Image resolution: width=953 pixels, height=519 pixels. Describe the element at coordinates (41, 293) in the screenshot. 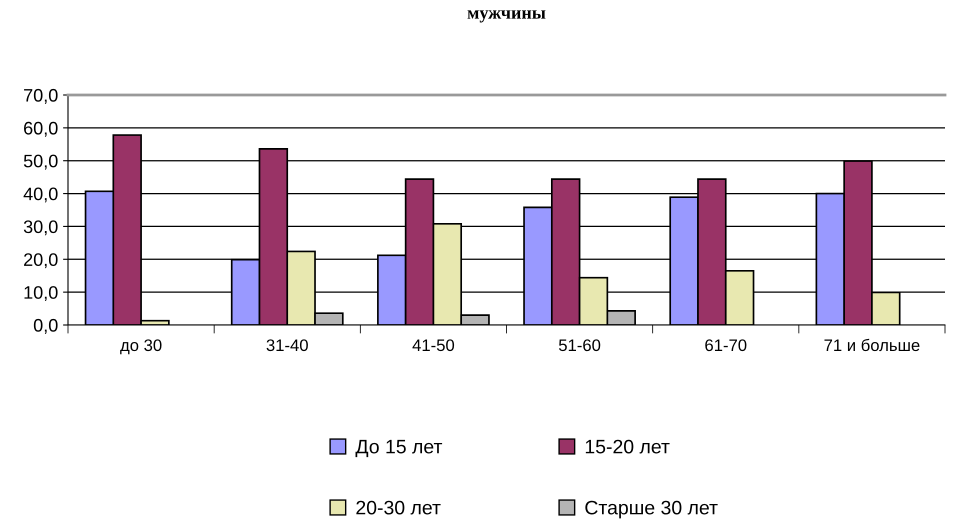

I see `y-tick-label: 10,0` at that location.